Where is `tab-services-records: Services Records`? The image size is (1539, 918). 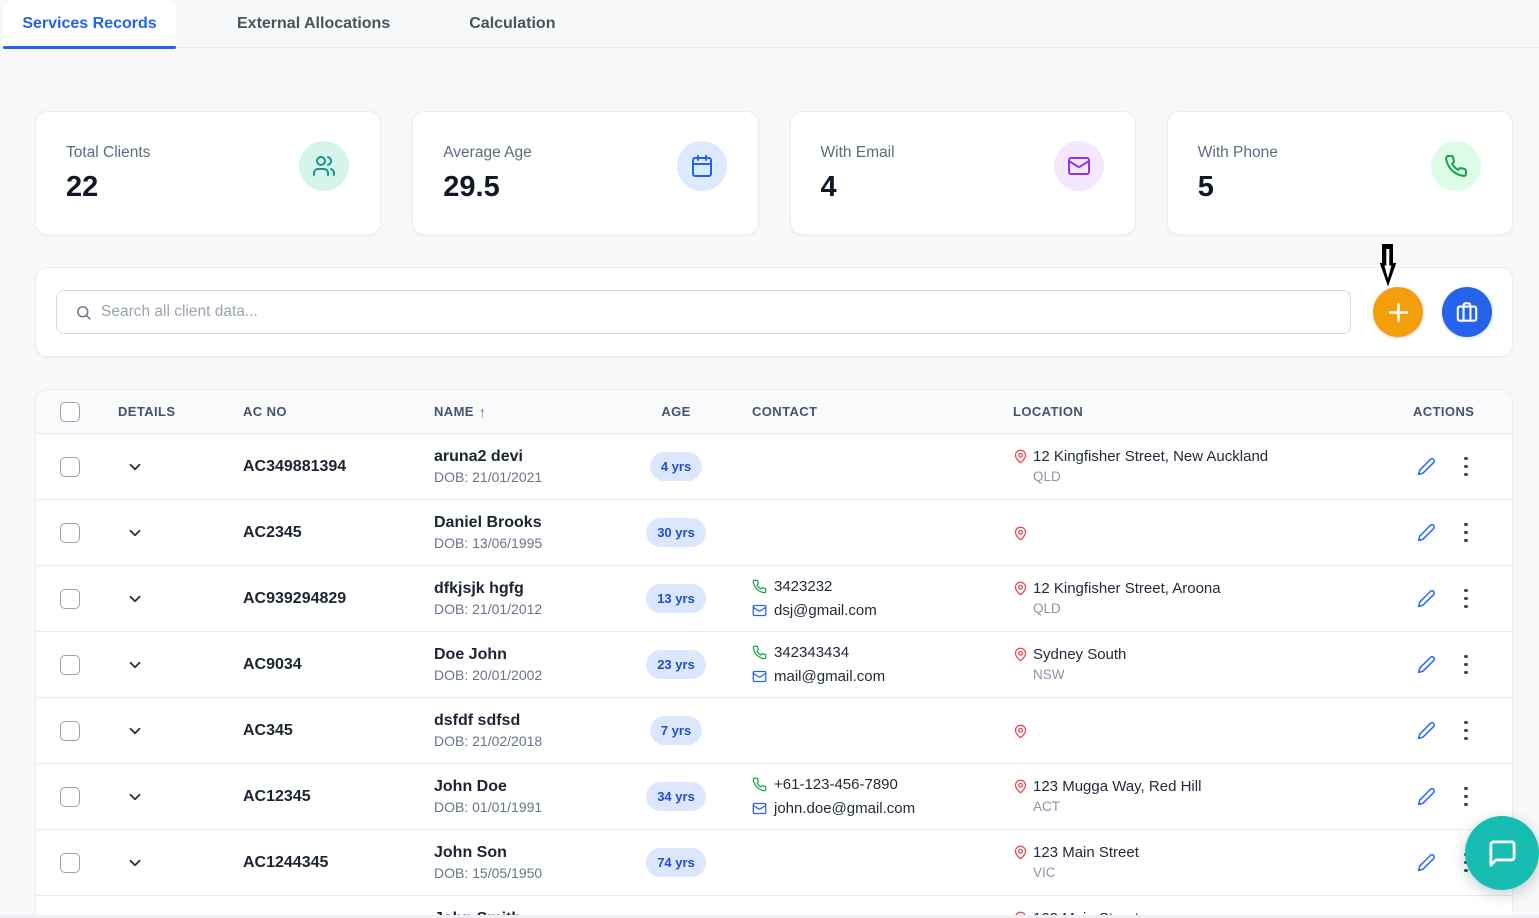
tab-services-records: Services Records is located at coordinates (89, 24).